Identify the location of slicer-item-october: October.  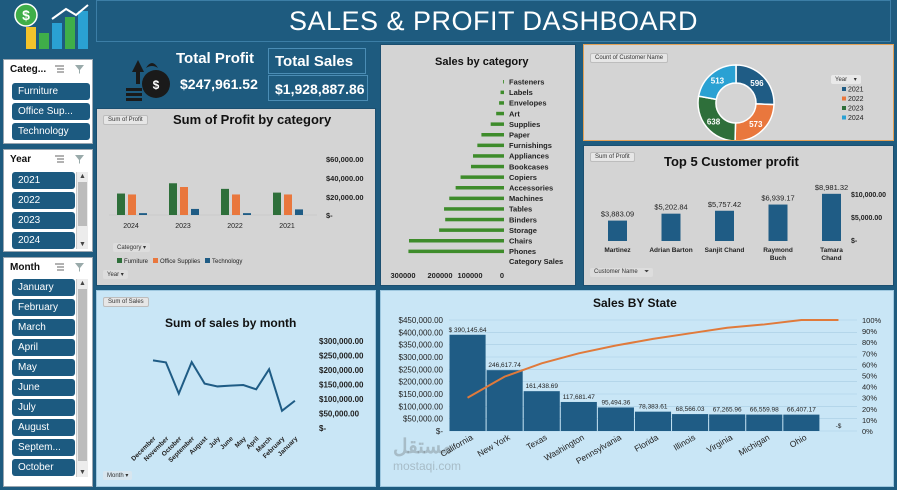
(43, 467).